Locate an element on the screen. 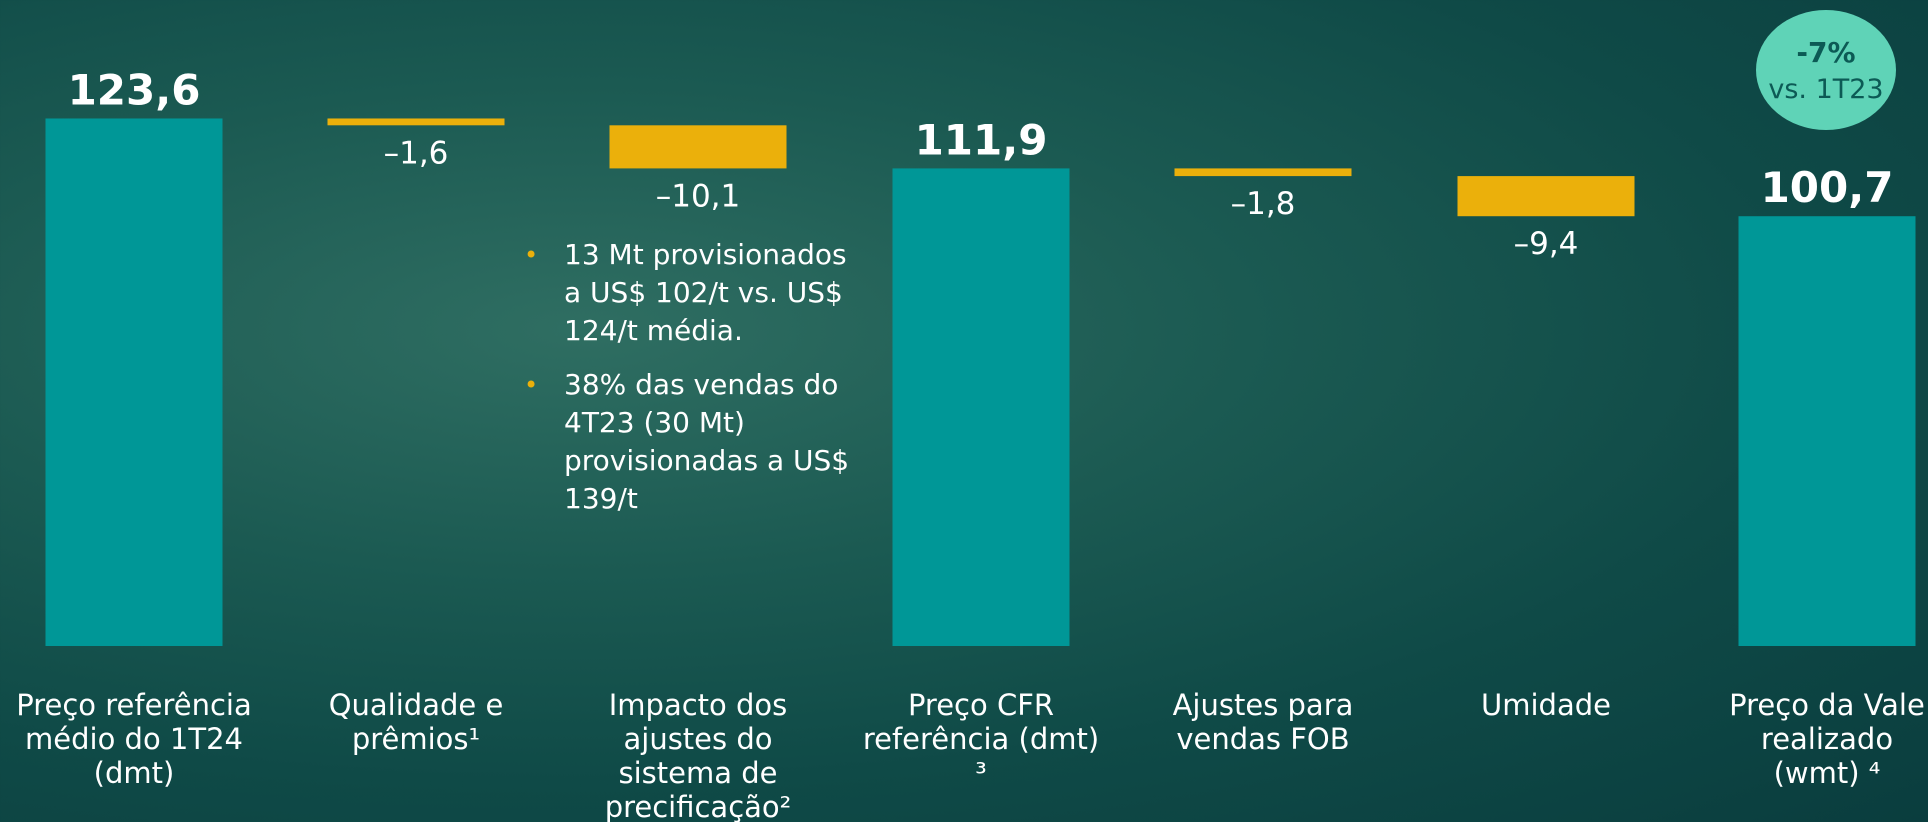 The image size is (1928, 822). value-label: –10,1 is located at coordinates (698, 196).